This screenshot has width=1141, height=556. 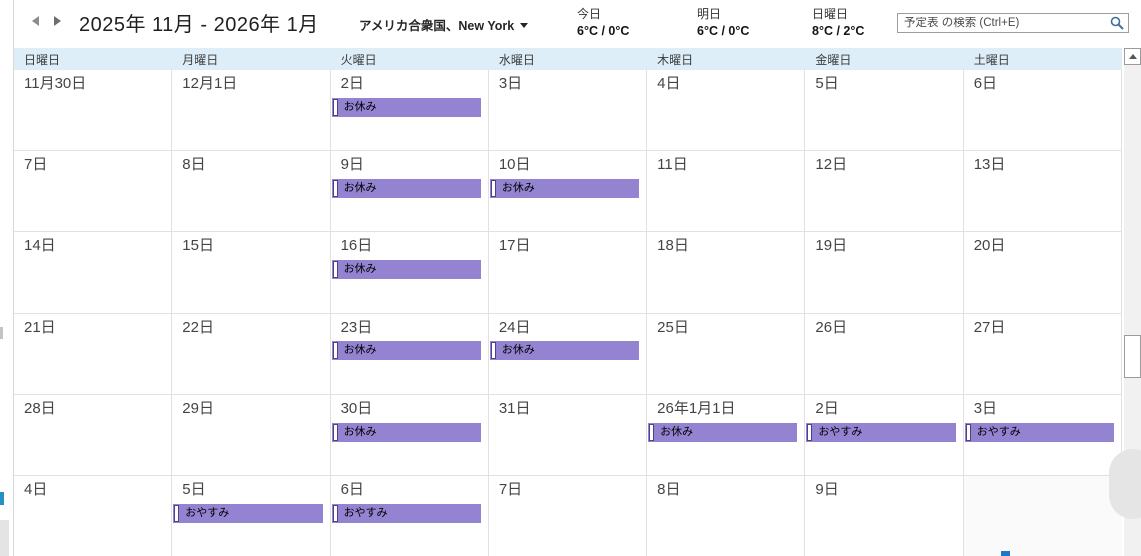 What do you see at coordinates (356, 246) in the screenshot?
I see `date-label: 16日` at bounding box center [356, 246].